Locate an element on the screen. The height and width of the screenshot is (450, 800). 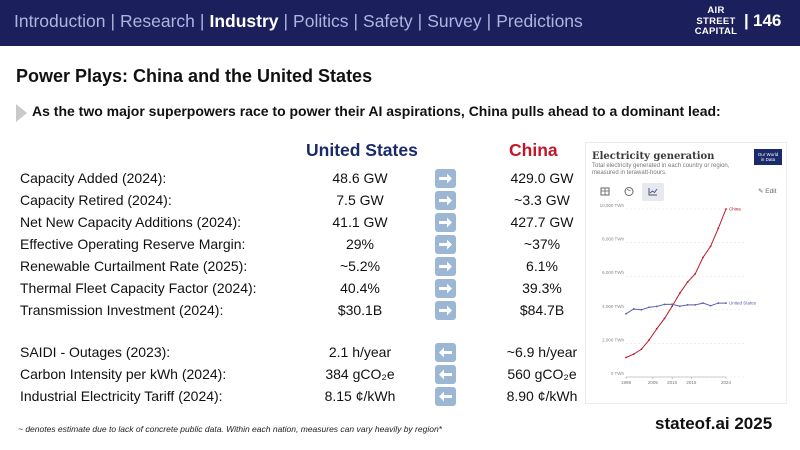
nav-item-industry: Industry is located at coordinates (244, 21).